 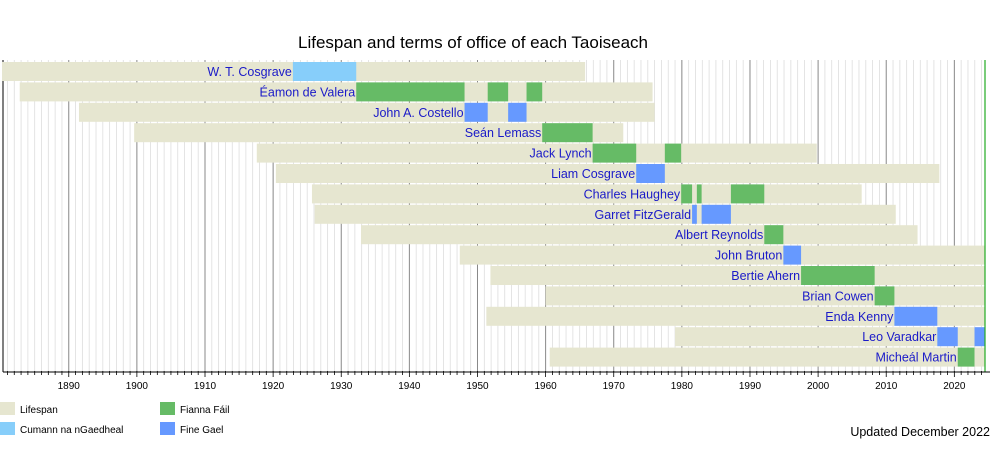 I want to click on legend-label: Lifespan, so click(x=39, y=410).